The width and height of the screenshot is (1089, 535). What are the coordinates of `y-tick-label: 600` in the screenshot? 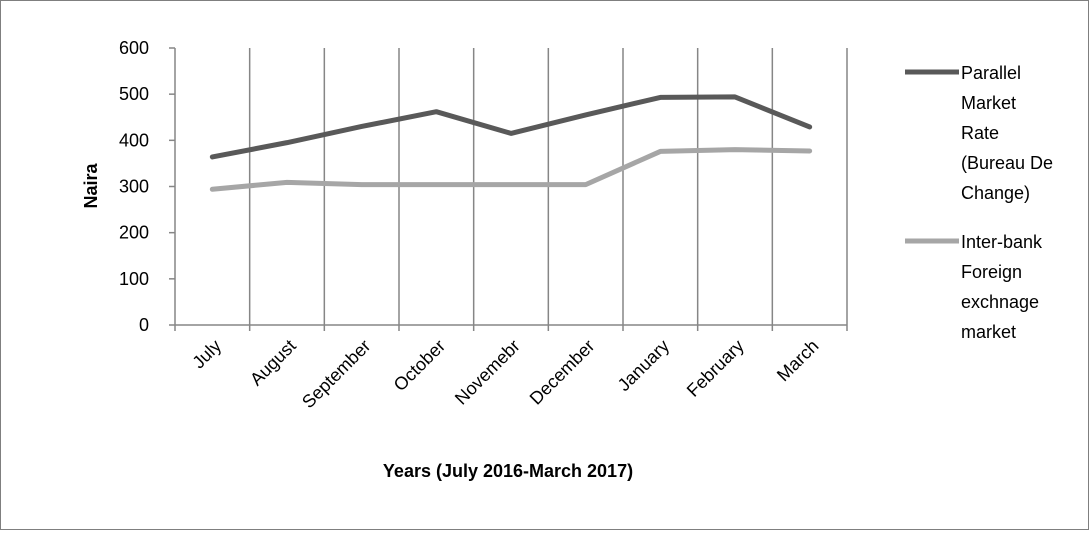 It's located at (134, 48).